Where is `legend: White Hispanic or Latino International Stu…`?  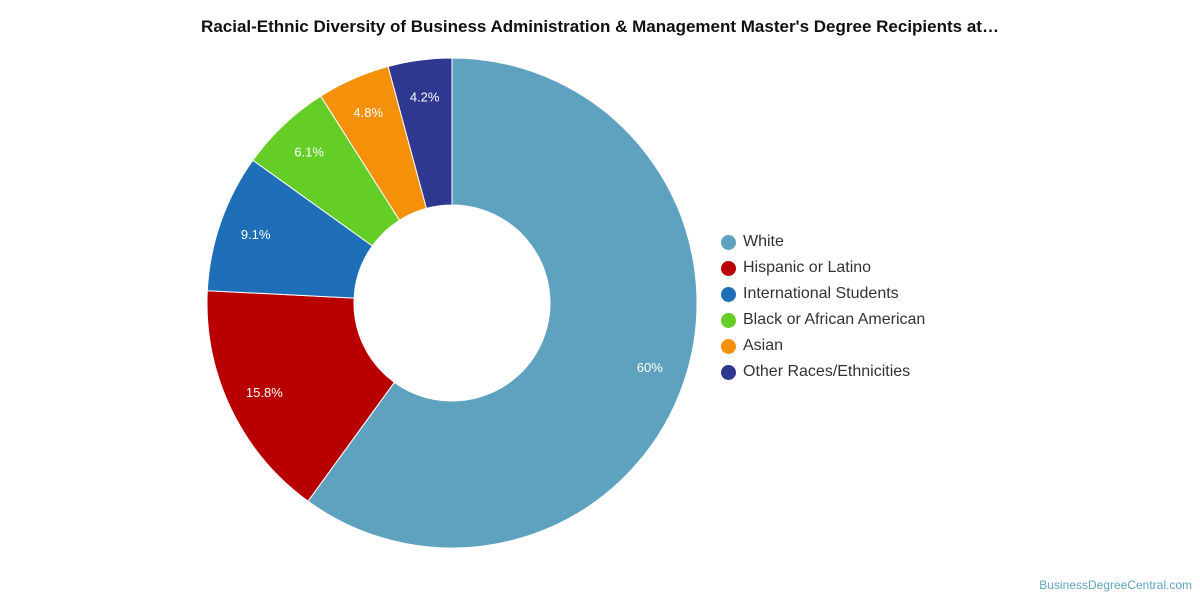
legend: White Hispanic or Latino International Stu… is located at coordinates (823, 307).